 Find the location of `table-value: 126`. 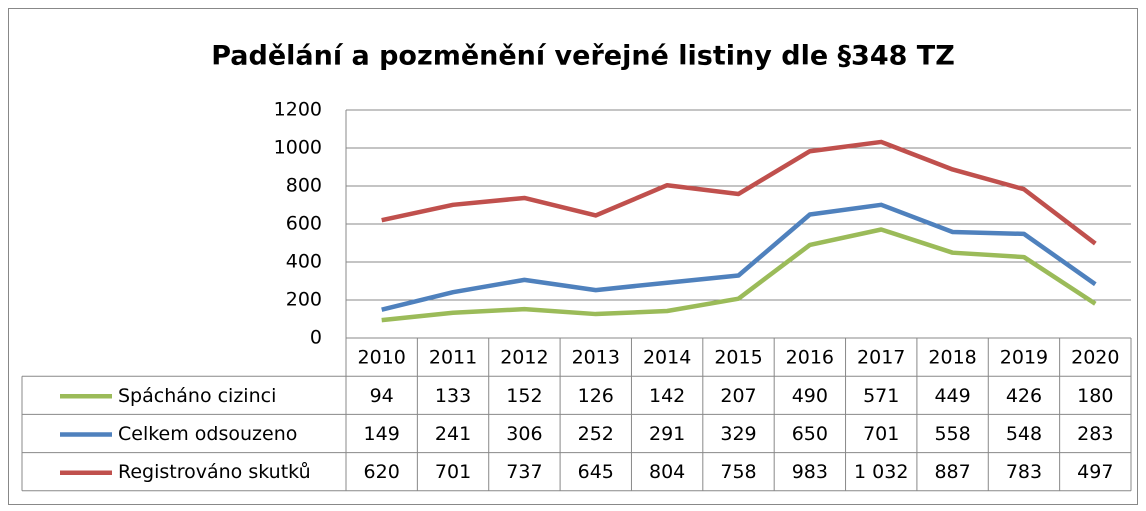

table-value: 126 is located at coordinates (596, 396).